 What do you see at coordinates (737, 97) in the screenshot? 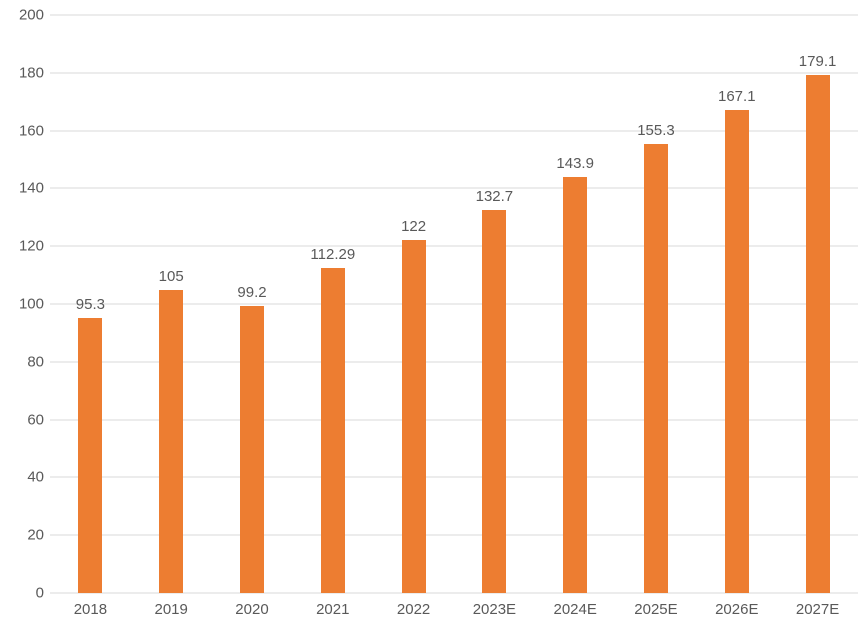
I see `bar-value-label: 167.1` at bounding box center [737, 97].